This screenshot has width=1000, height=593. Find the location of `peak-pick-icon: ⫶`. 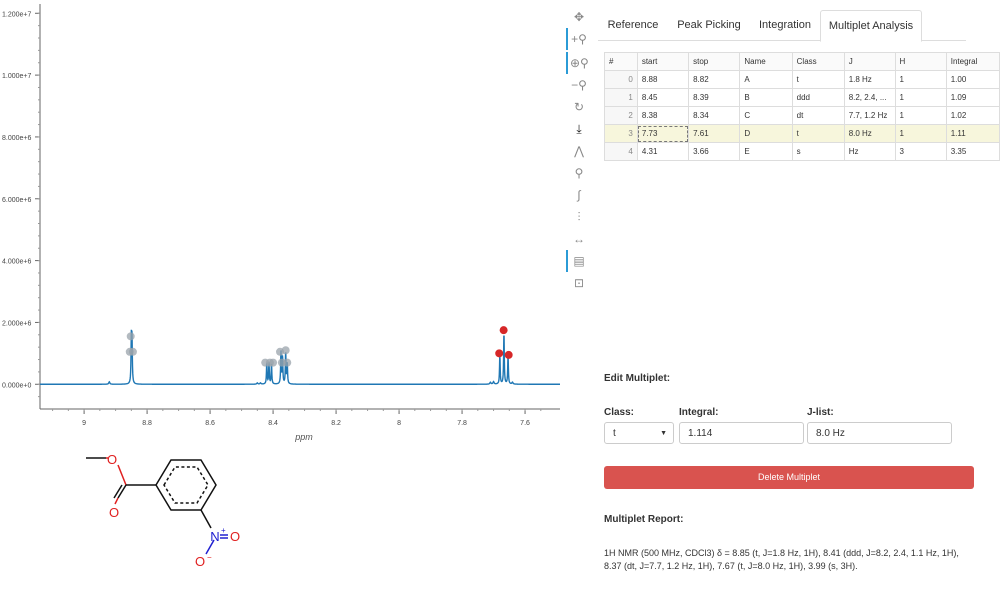

peak-pick-icon: ⫶ is located at coordinates (579, 217).